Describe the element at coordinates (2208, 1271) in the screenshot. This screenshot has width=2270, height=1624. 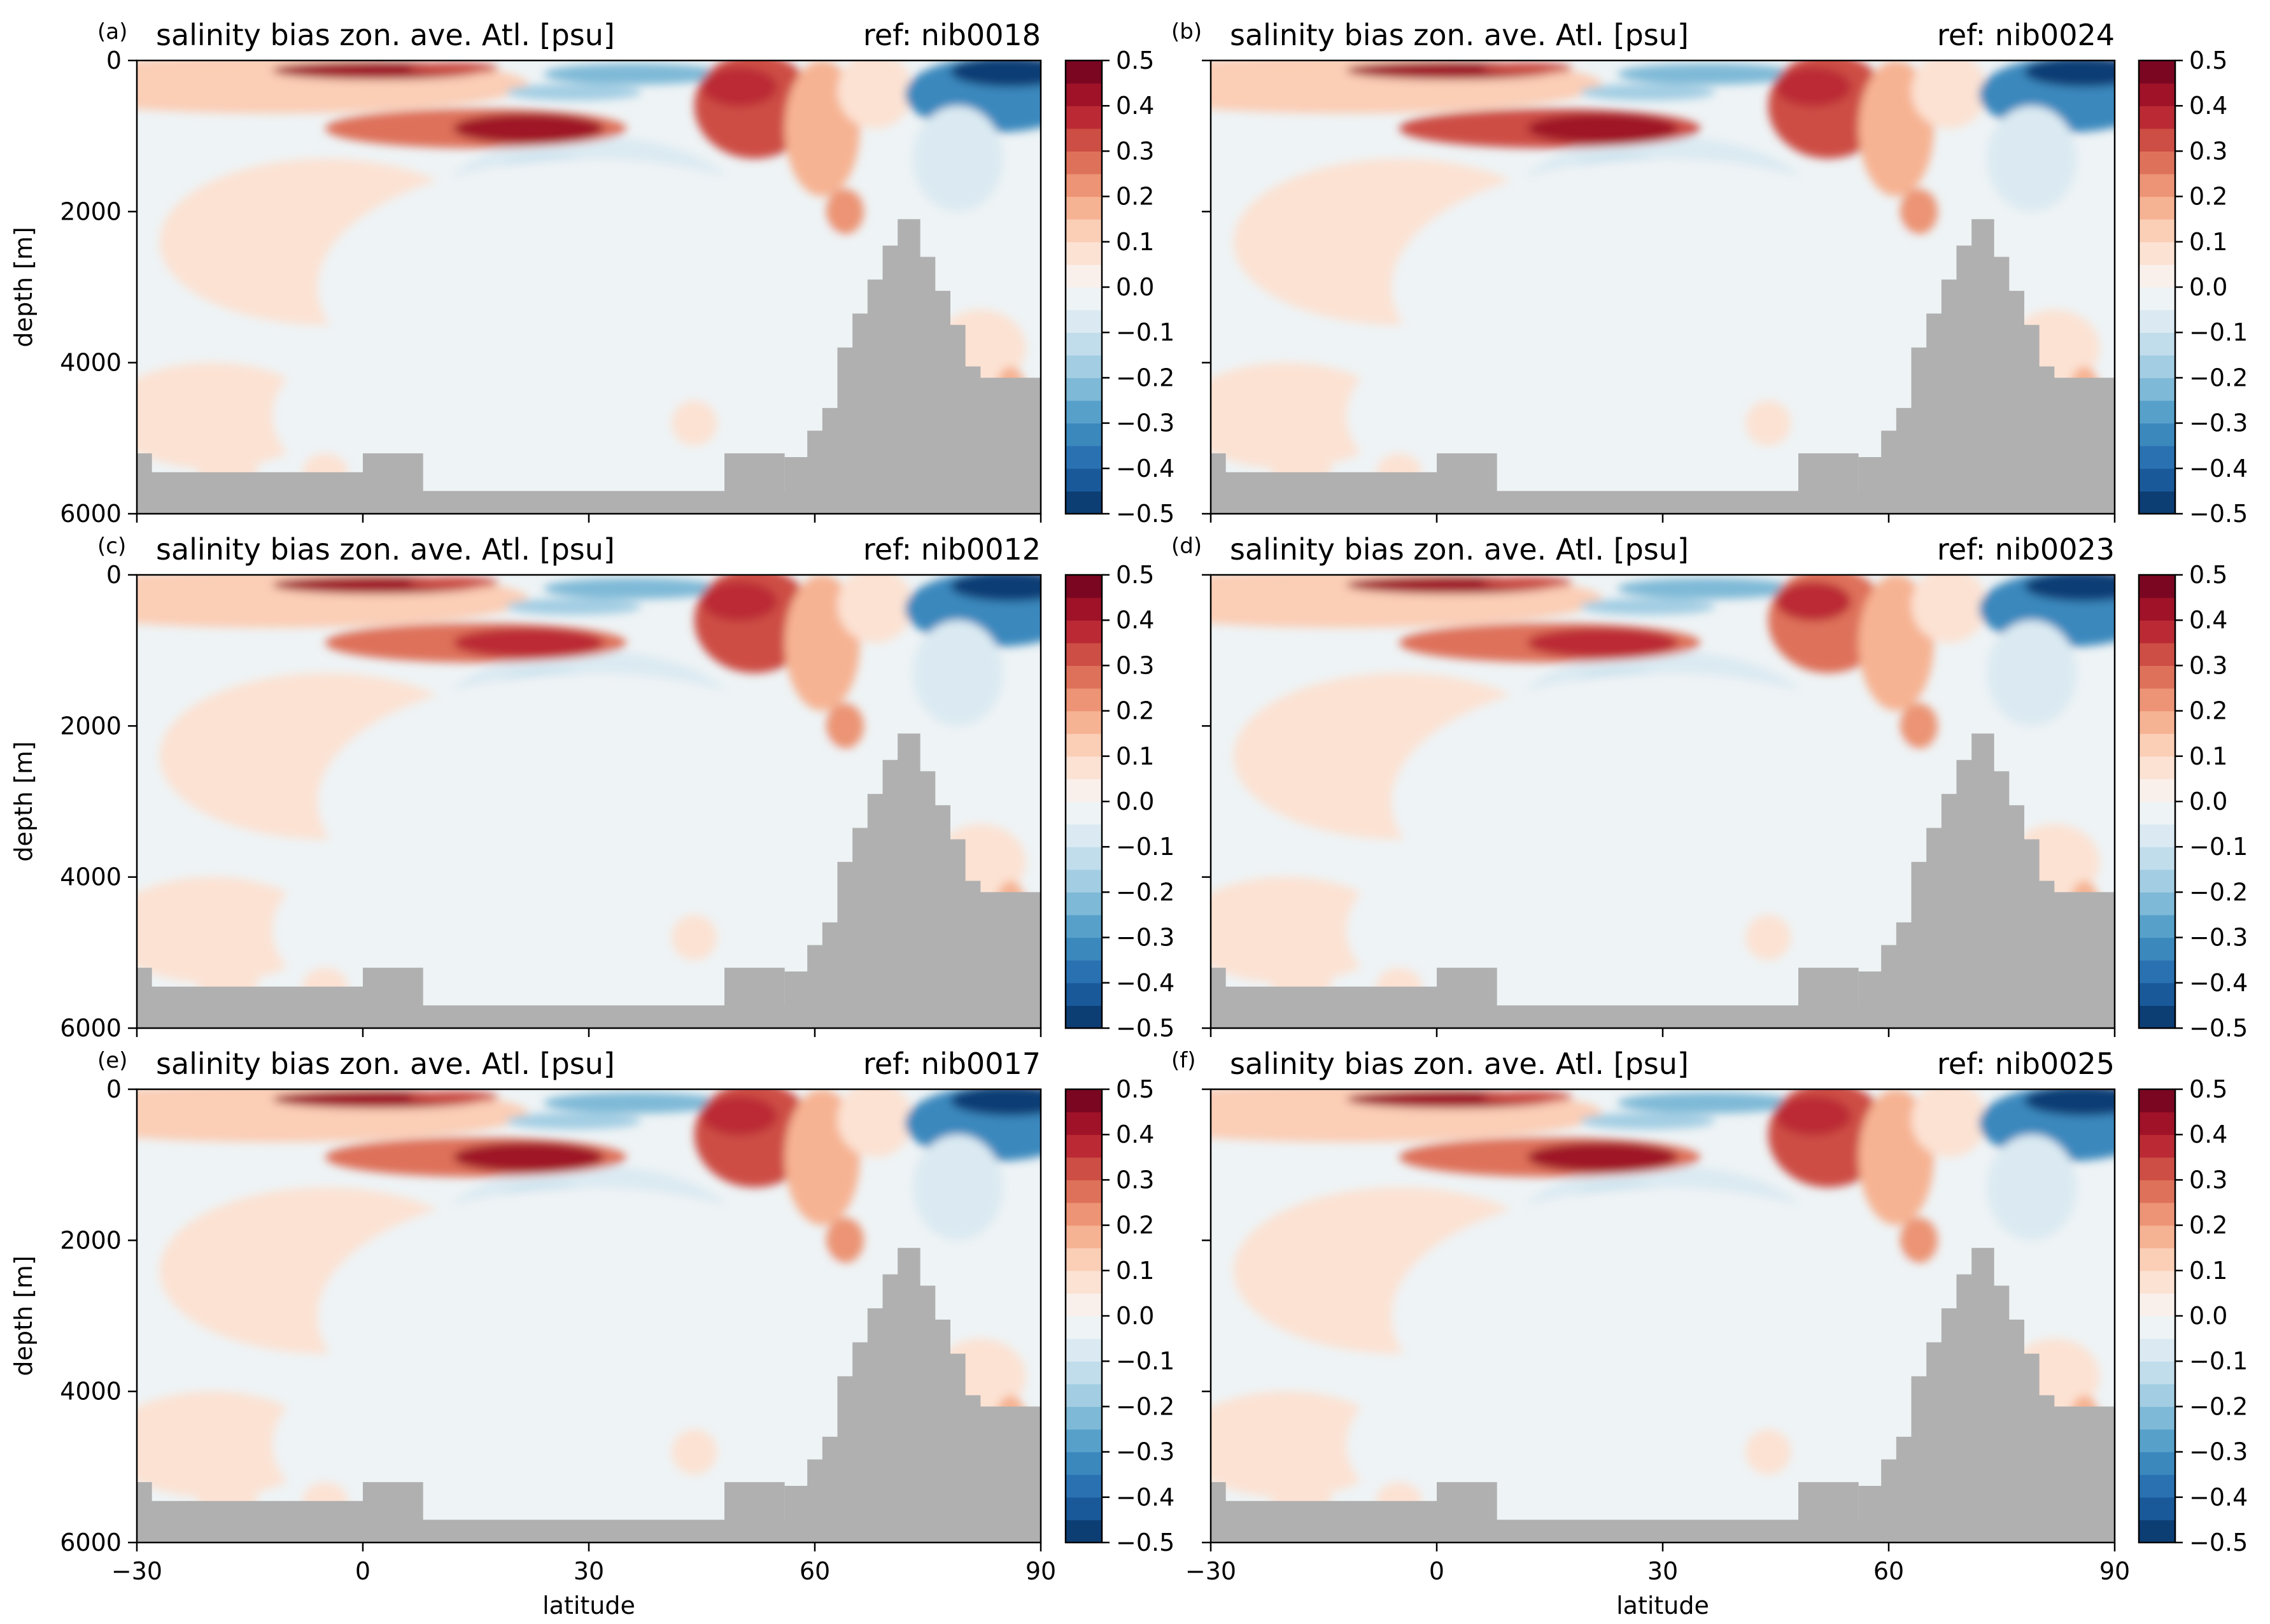
I see `colorbar-tick-label: 0.1` at that location.